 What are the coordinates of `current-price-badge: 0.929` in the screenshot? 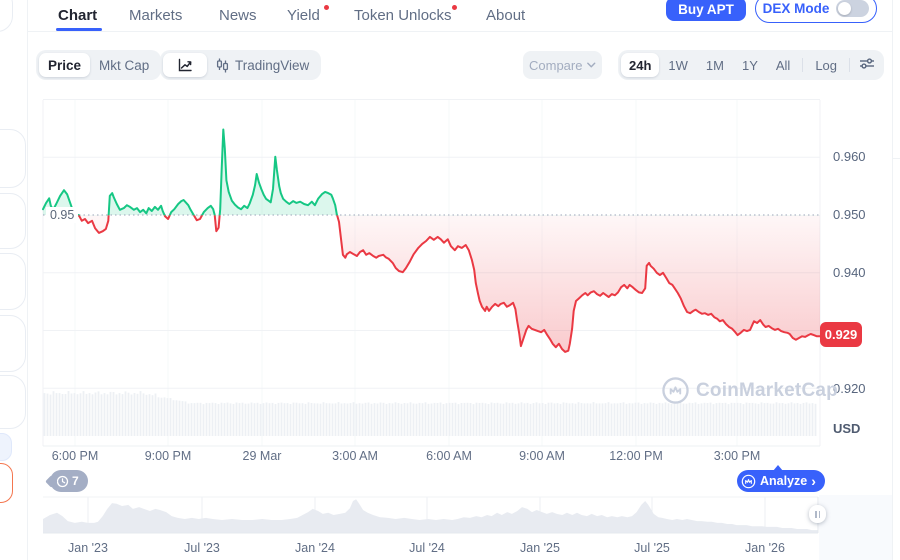 It's located at (841, 334).